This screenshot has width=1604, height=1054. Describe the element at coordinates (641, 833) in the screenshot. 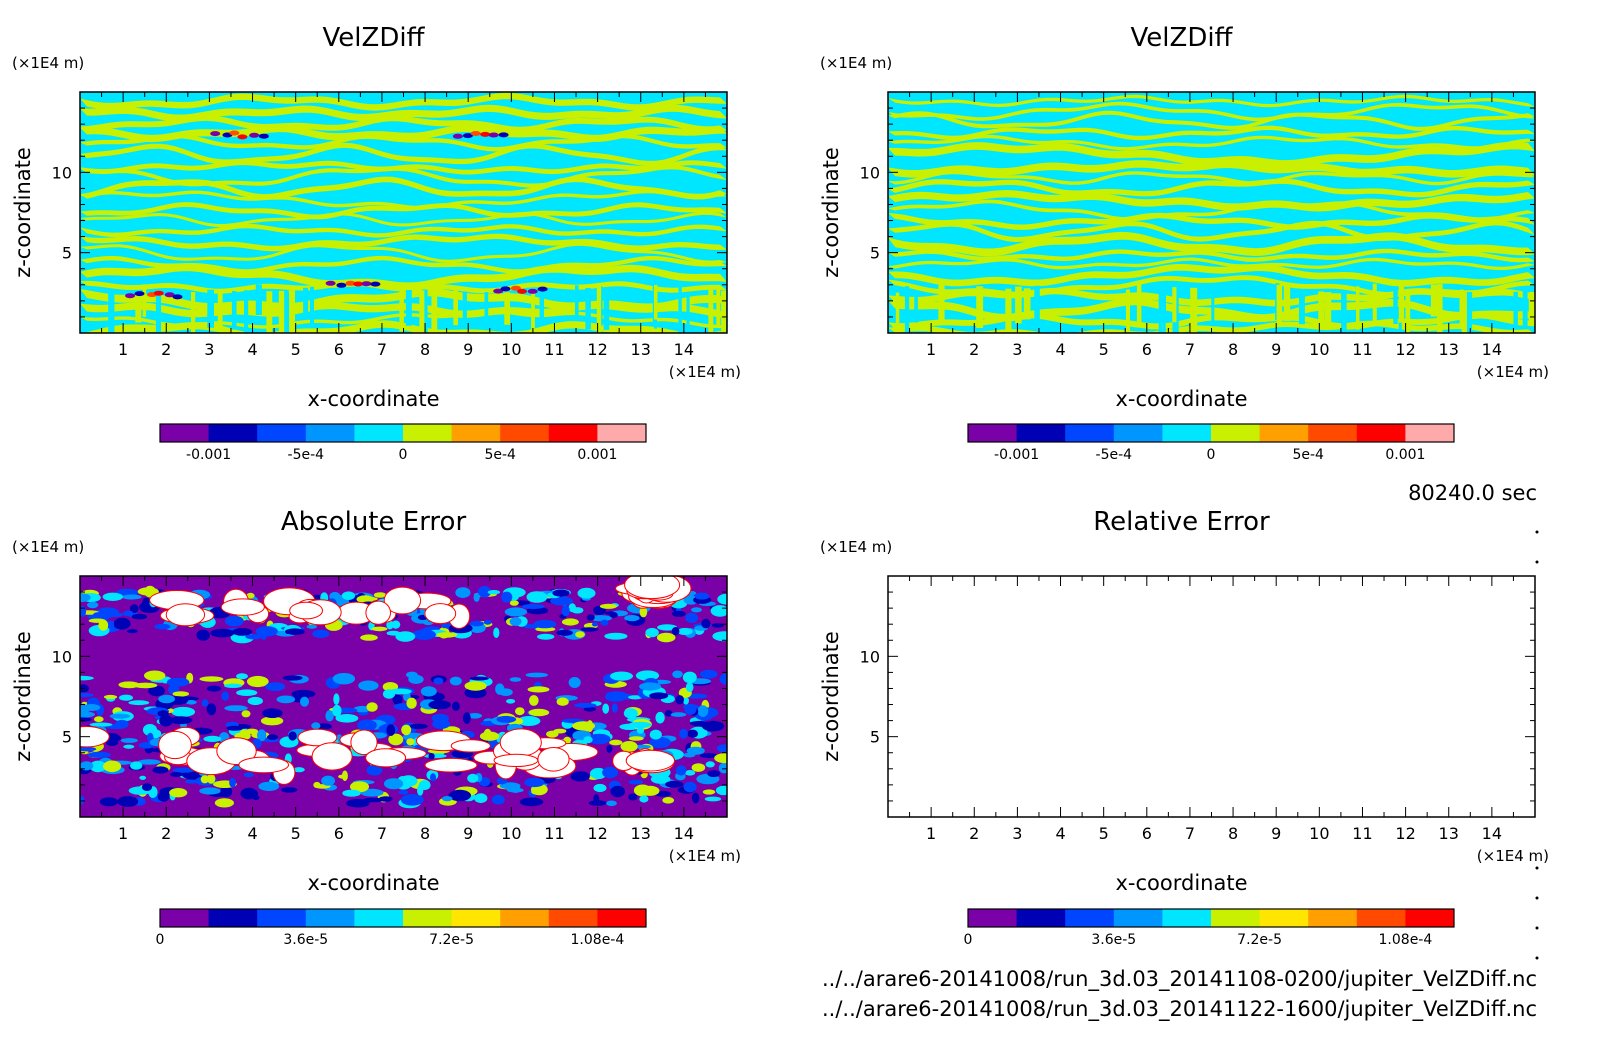

I see `x-tick-label: 13` at that location.